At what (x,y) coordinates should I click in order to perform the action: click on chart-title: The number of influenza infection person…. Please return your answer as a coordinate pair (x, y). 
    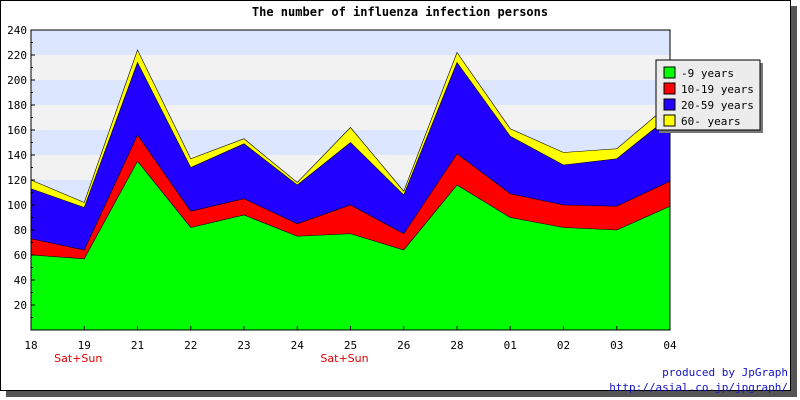
    Looking at the image, I should click on (400, 12).